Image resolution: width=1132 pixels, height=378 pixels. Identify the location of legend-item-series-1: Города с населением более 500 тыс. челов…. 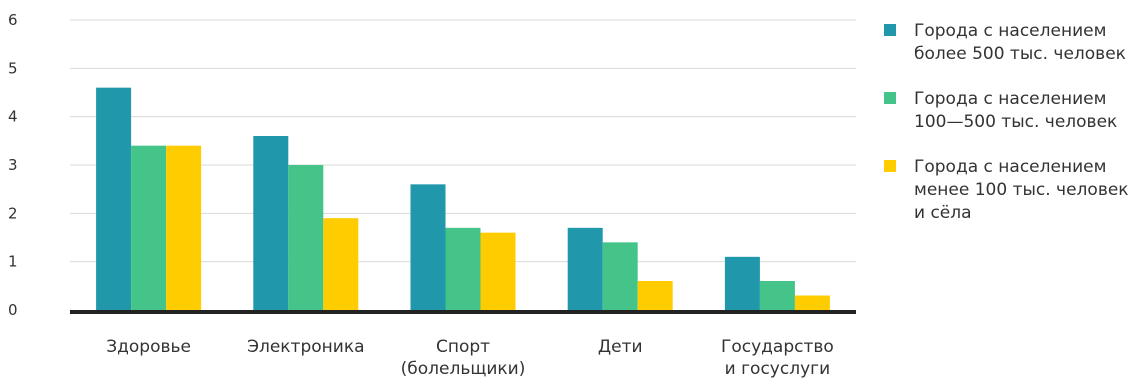
(1008, 43).